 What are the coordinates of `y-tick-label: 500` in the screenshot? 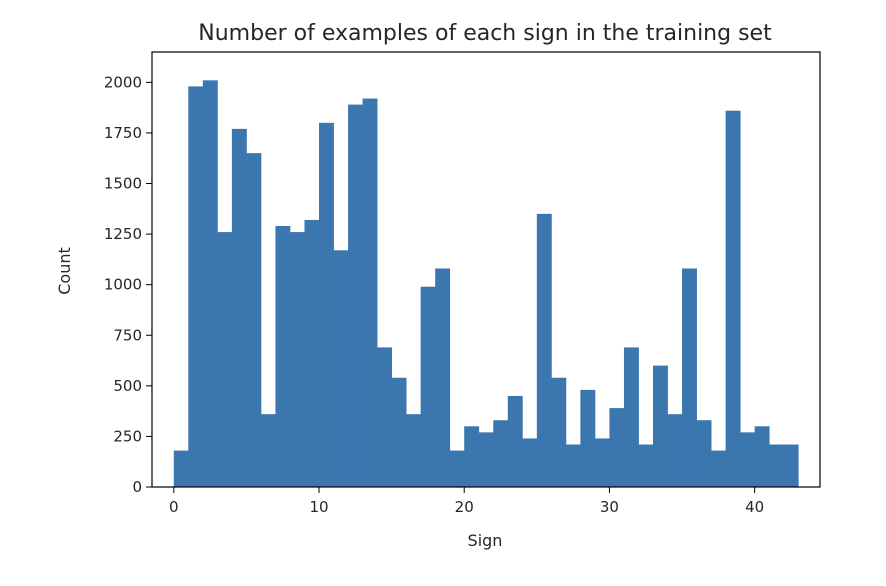 It's located at (127, 386).